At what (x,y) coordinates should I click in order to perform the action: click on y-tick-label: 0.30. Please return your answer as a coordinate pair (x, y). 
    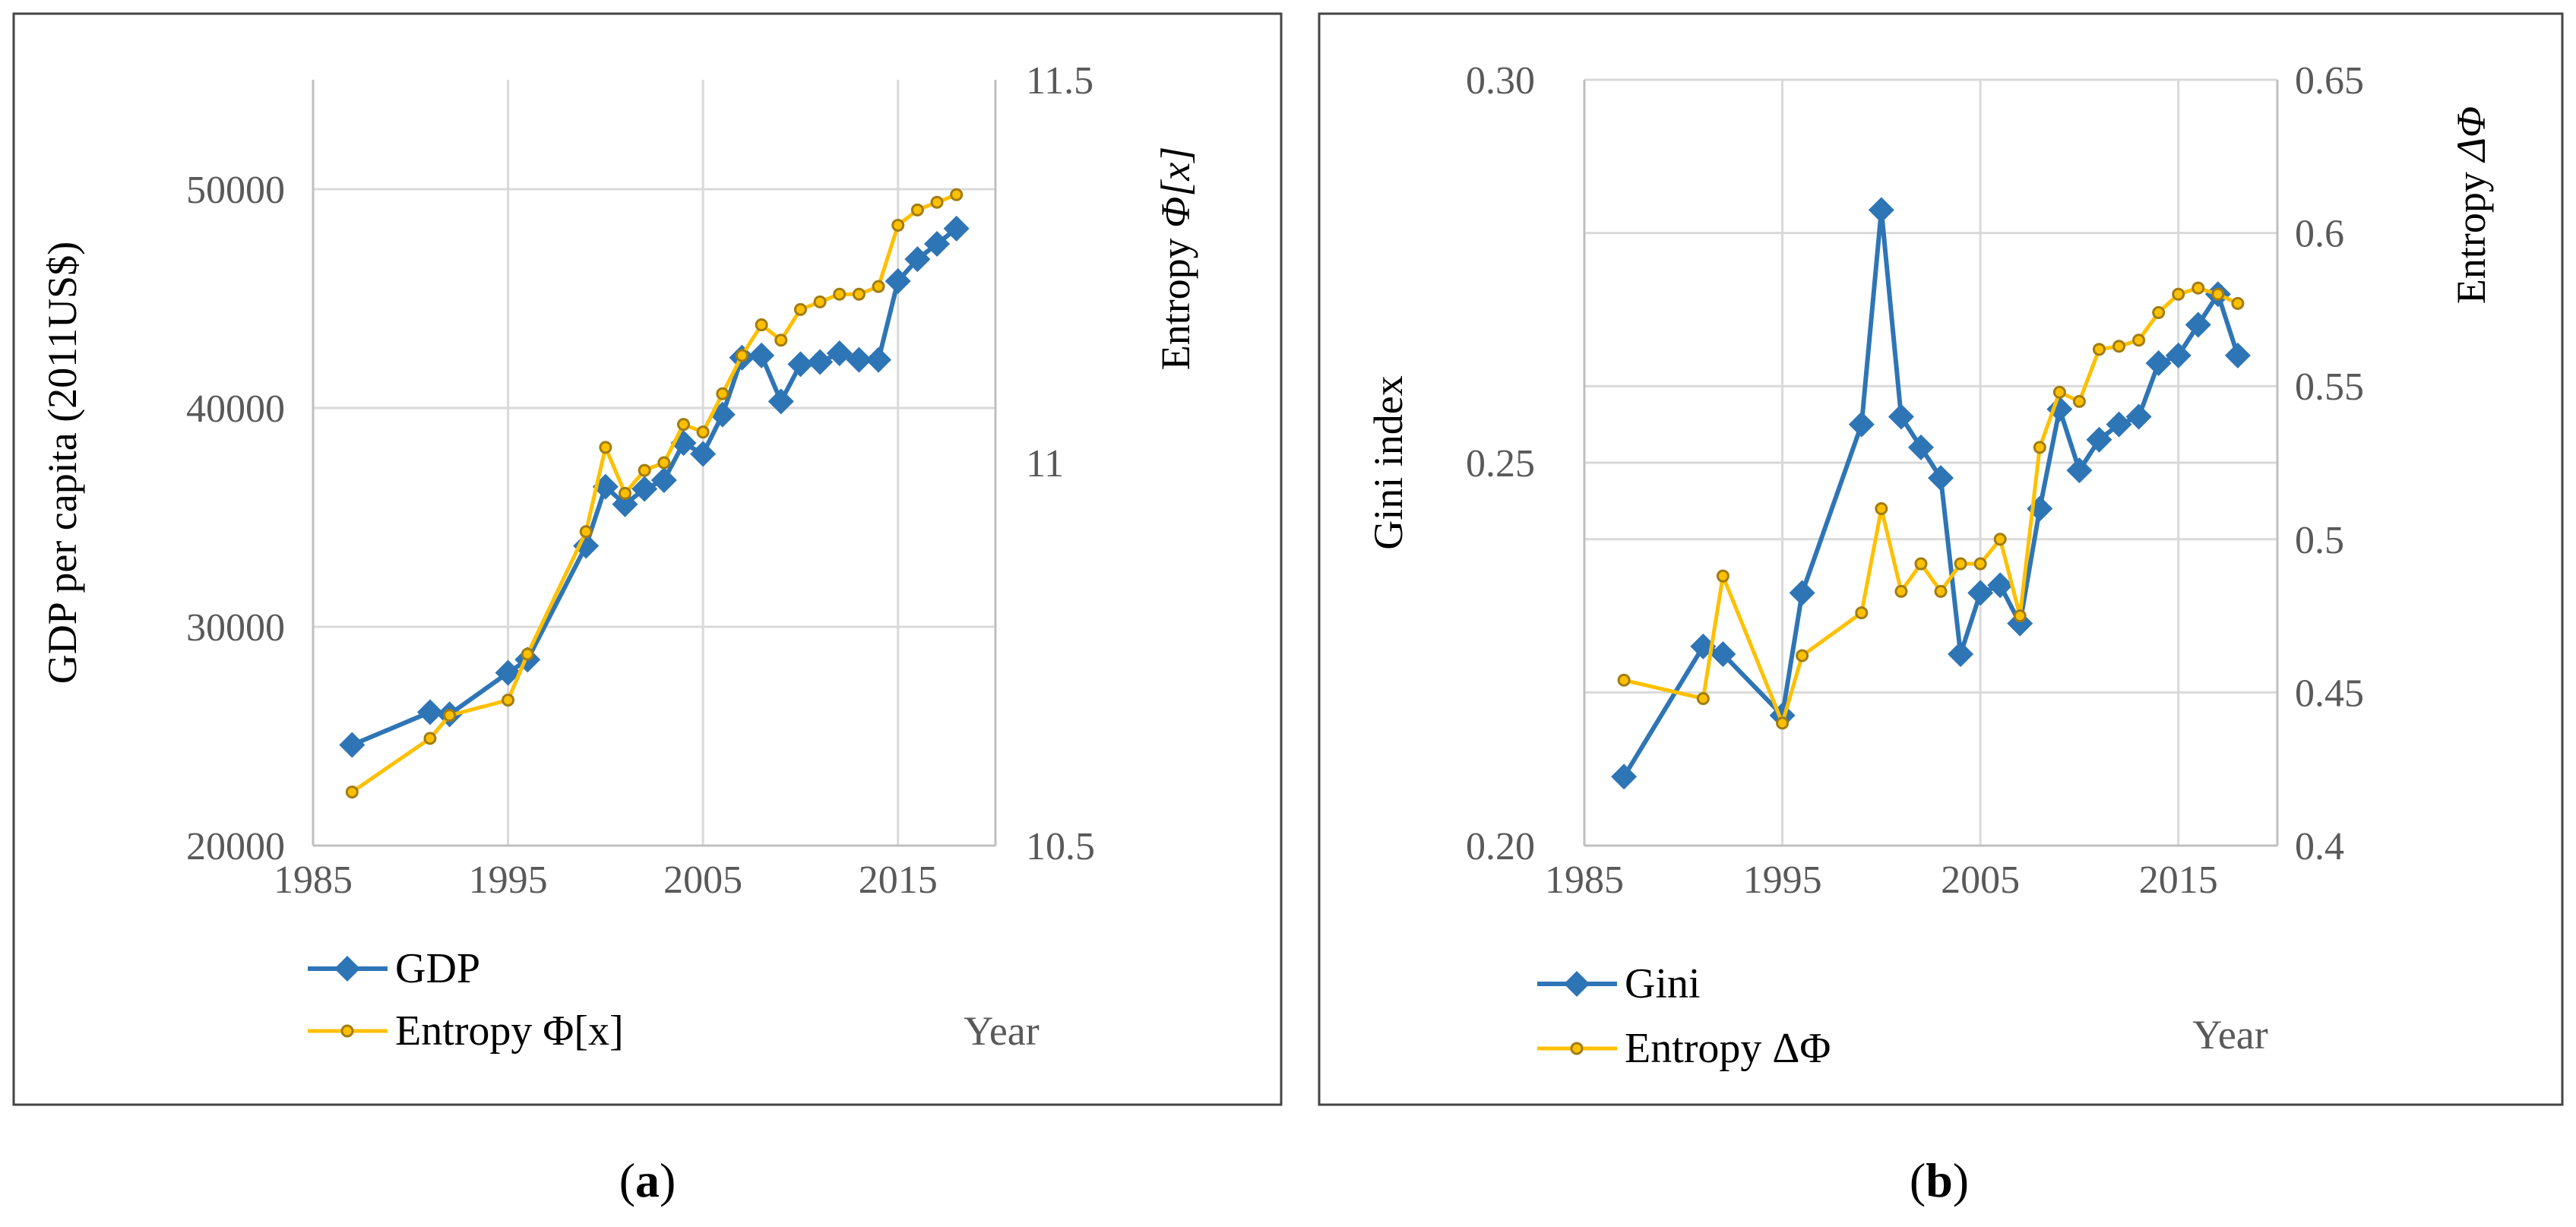
    Looking at the image, I should click on (1500, 81).